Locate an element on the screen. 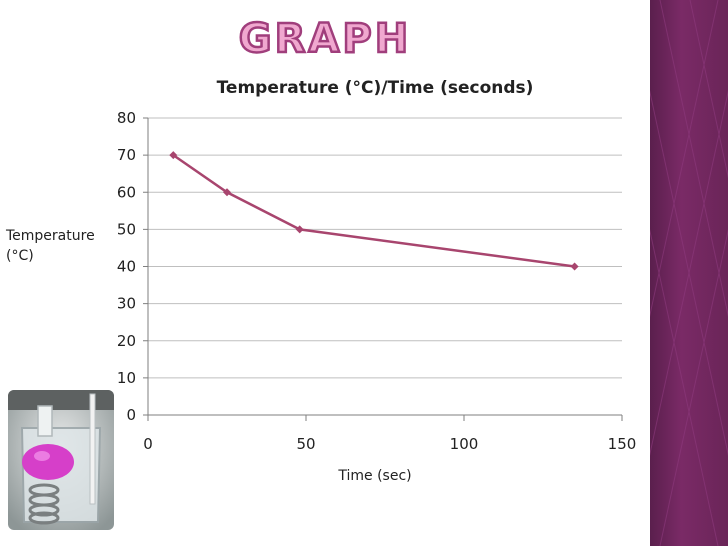 This screenshot has width=728, height=546. experiment-photo is located at coordinates (61, 460).